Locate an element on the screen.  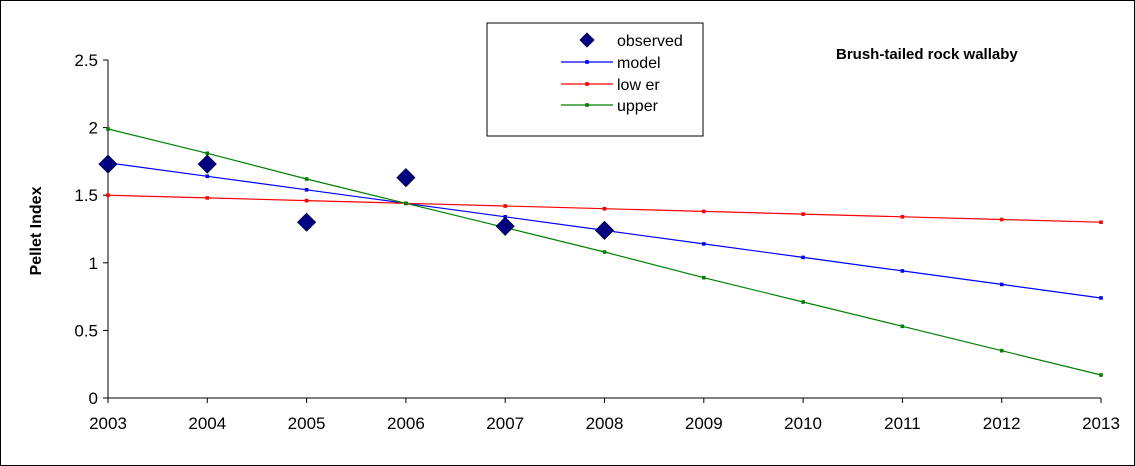
y-tick-label: 2.5 is located at coordinates (86, 60).